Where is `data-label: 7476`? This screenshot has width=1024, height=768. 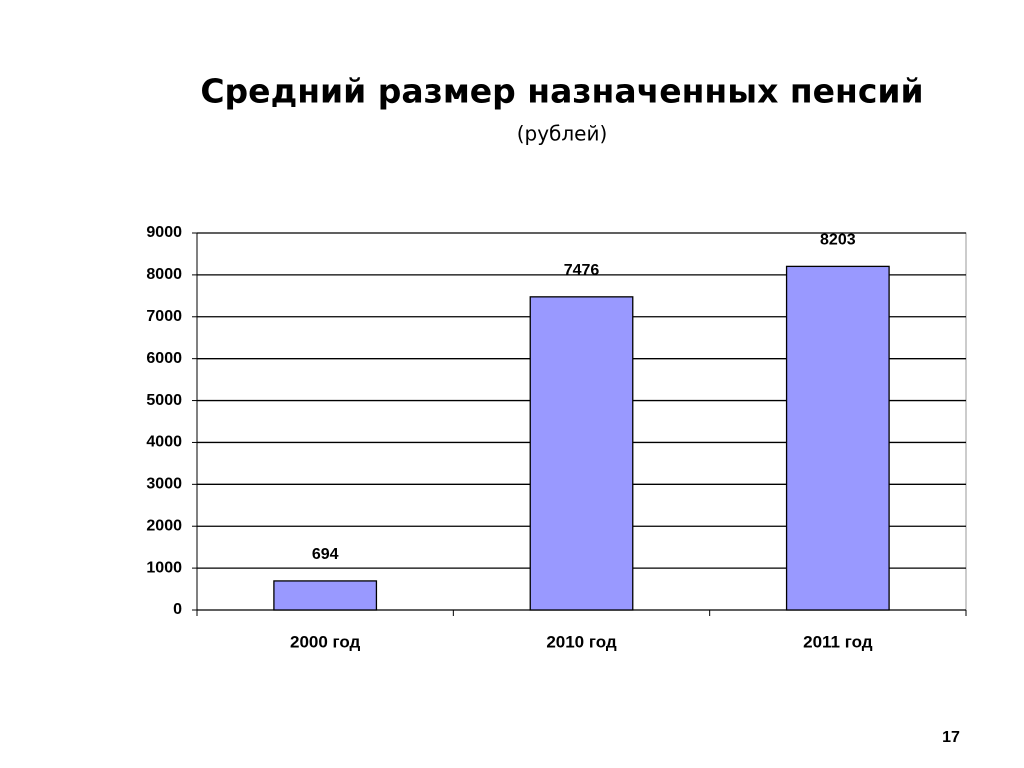
data-label: 7476 is located at coordinates (582, 270).